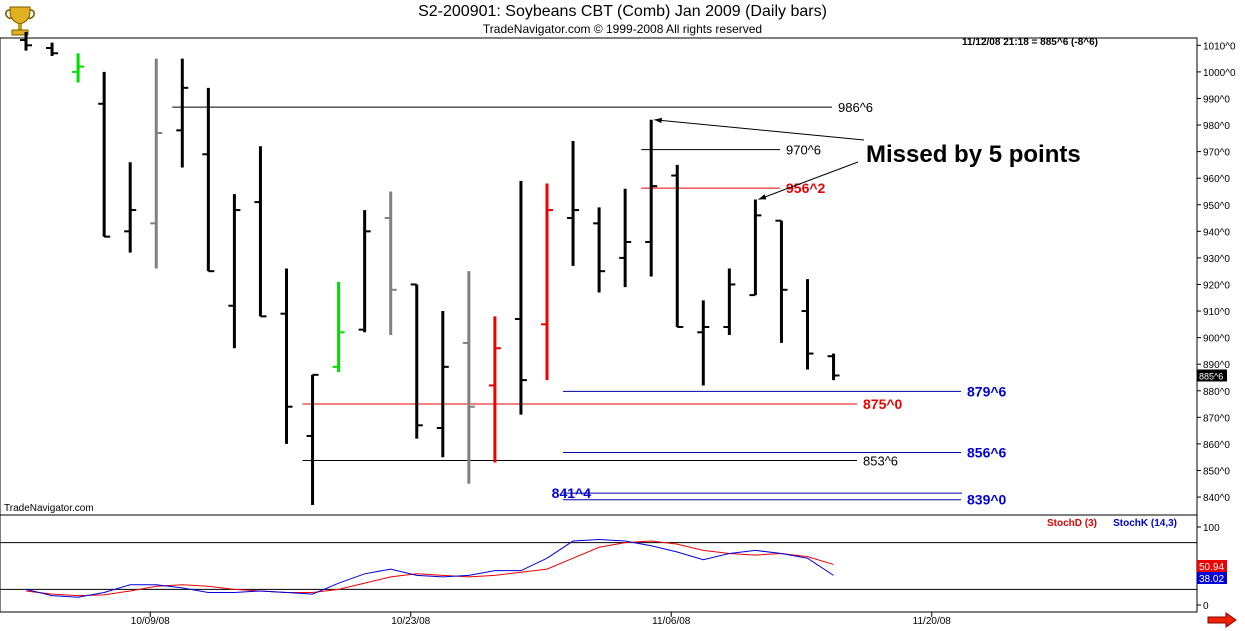  What do you see at coordinates (1216, 365) in the screenshot?
I see `y-tick-label: 890^0` at bounding box center [1216, 365].